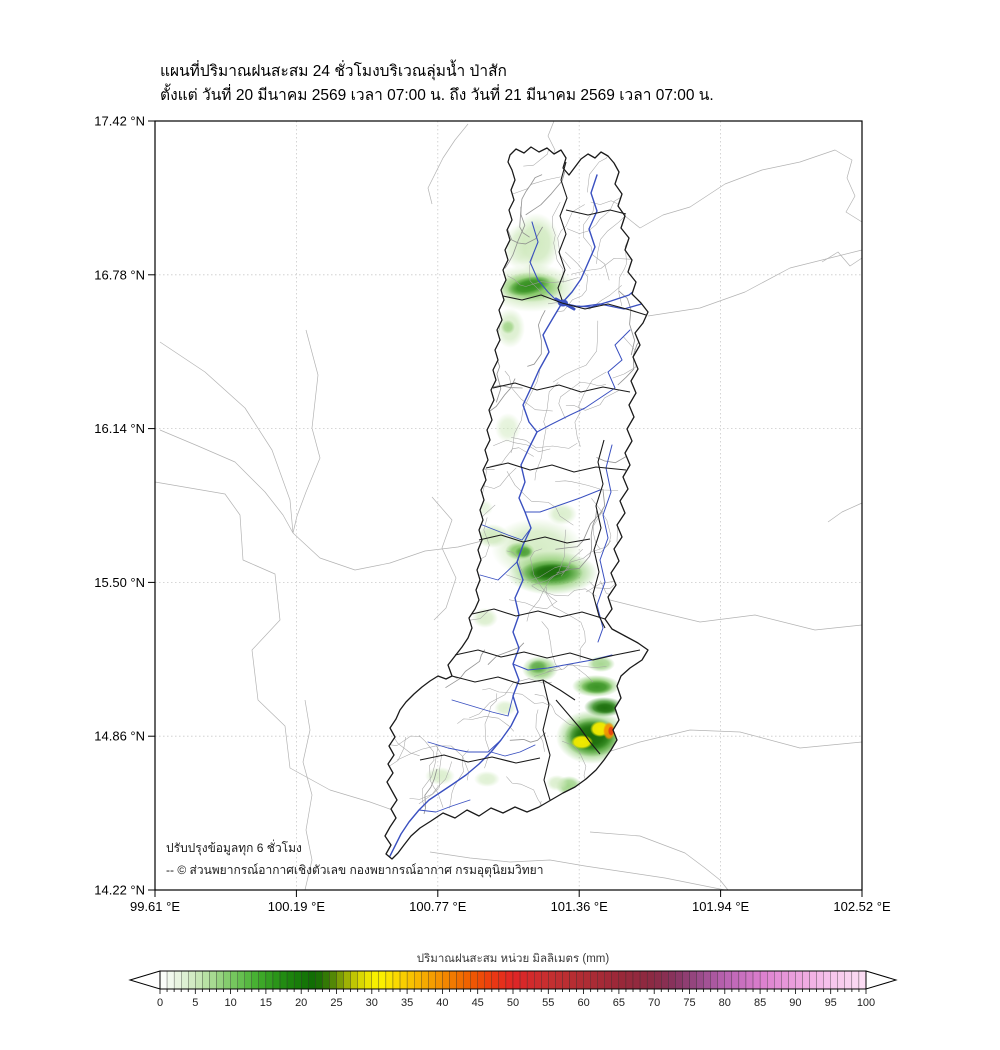  Describe the element at coordinates (580, 906) in the screenshot. I see `x-tick-label: 101.36 °E` at that location.